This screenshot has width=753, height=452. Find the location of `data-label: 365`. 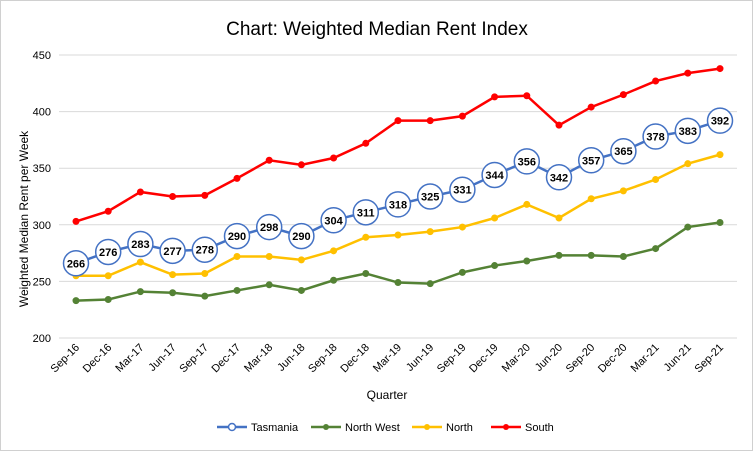

data-label: 365 is located at coordinates (623, 152).